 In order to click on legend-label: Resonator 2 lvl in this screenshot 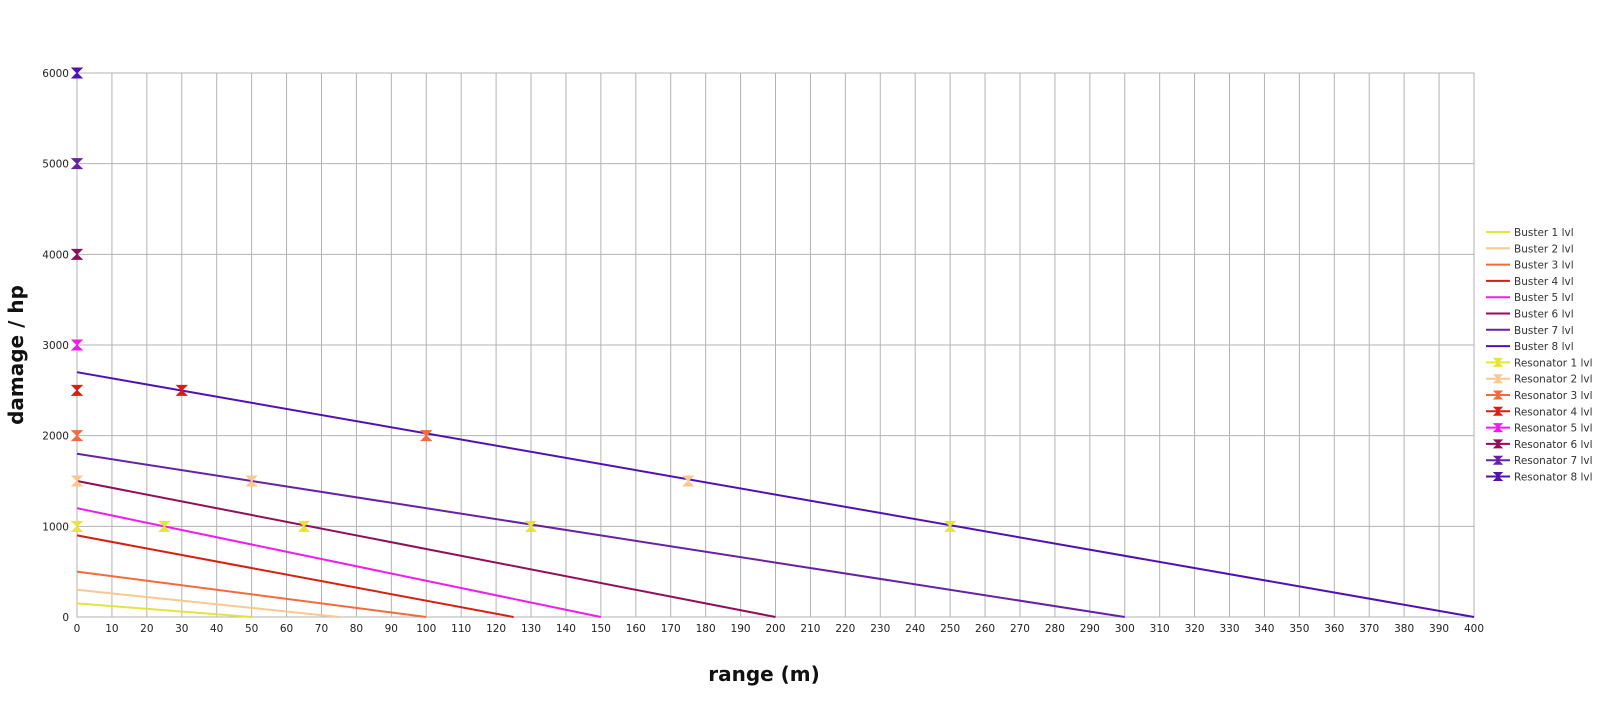, I will do `click(1553, 380)`.